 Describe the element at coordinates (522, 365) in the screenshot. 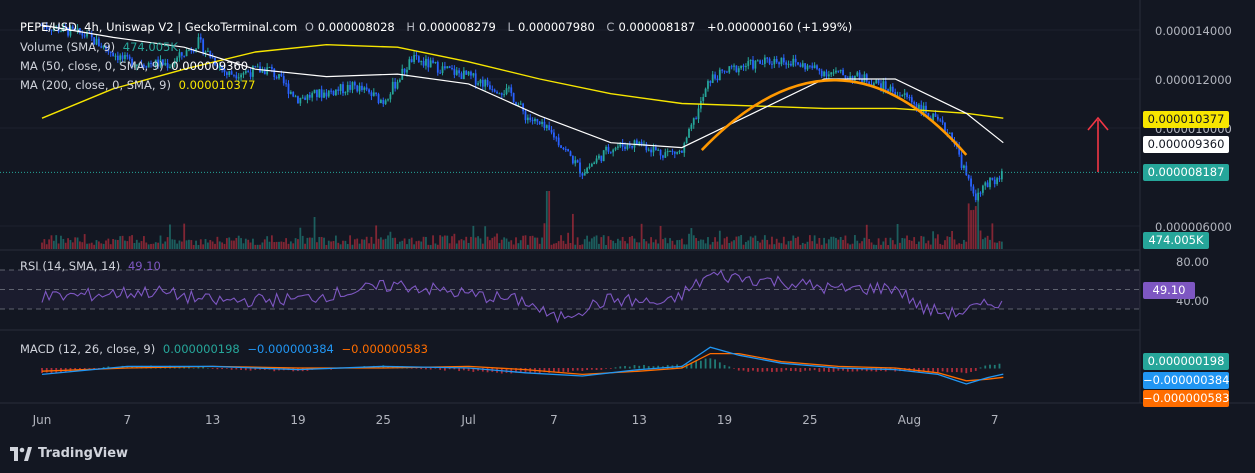

I see `macd-line` at that location.